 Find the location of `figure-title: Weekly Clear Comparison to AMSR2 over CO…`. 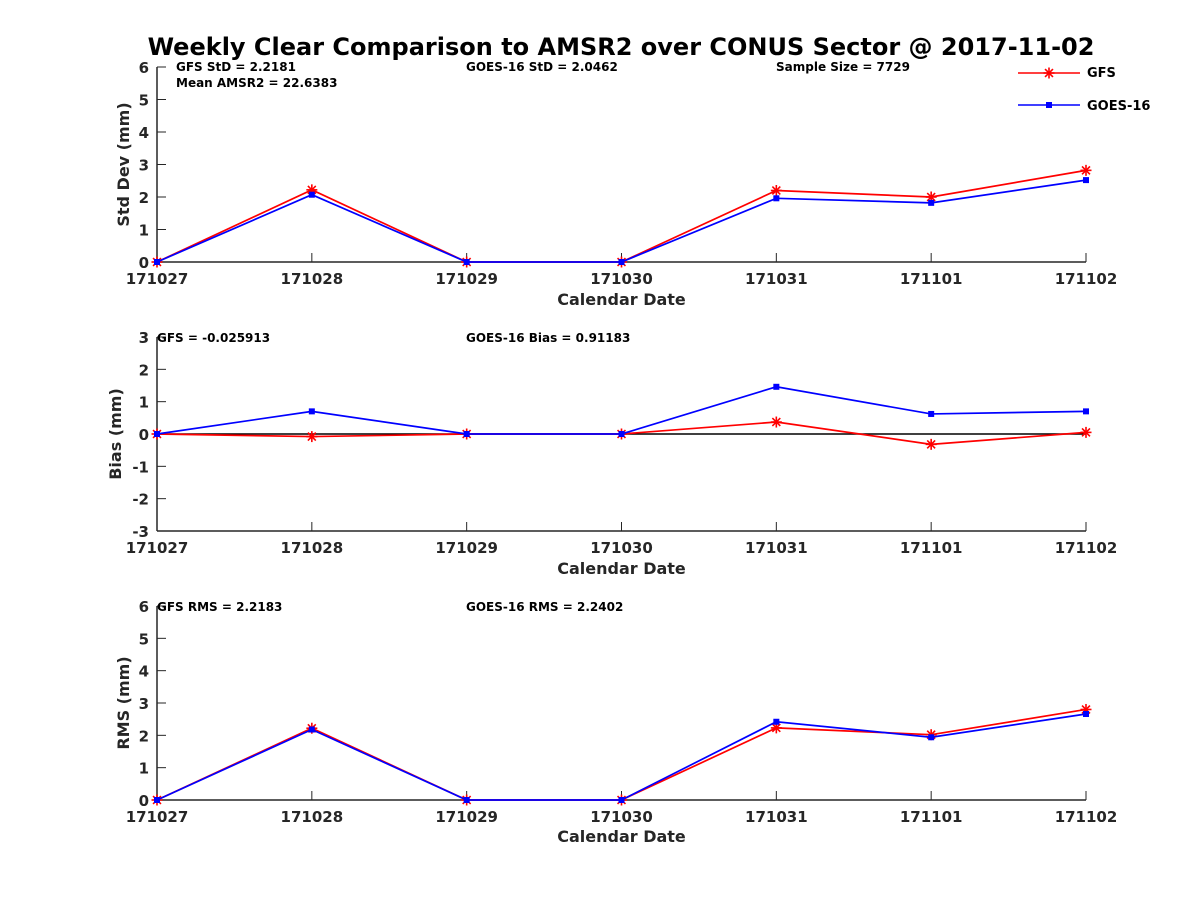

figure-title: Weekly Clear Comparison to AMSR2 over CO… is located at coordinates (621, 47).